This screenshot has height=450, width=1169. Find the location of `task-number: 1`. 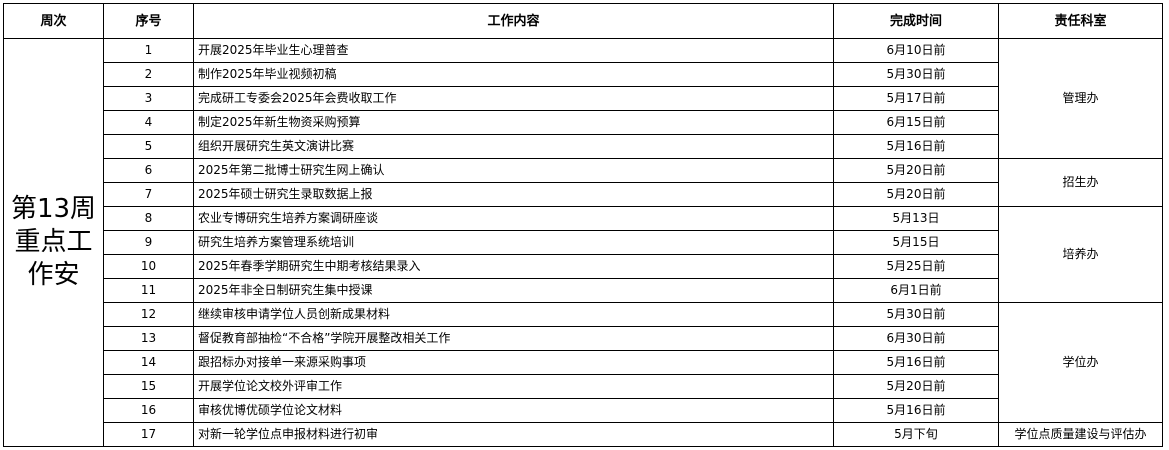

task-number: 1 is located at coordinates (148, 50).